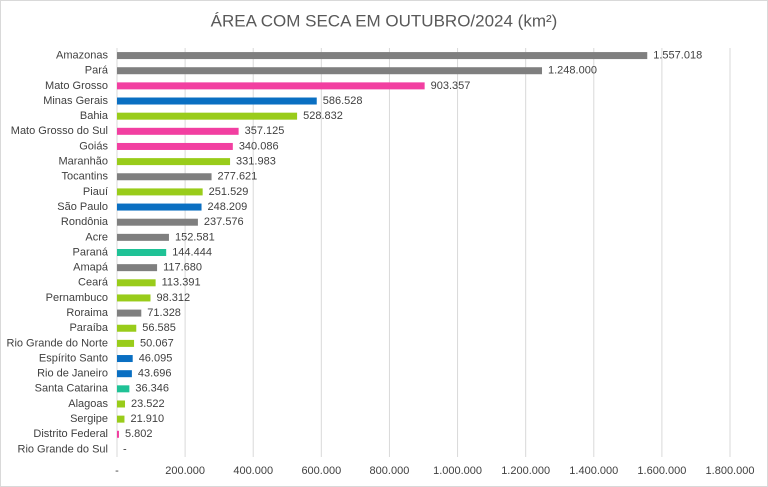 Image resolution: width=768 pixels, height=487 pixels. Describe the element at coordinates (390, 471) in the screenshot. I see `x-tick-label: 800.000` at that location.